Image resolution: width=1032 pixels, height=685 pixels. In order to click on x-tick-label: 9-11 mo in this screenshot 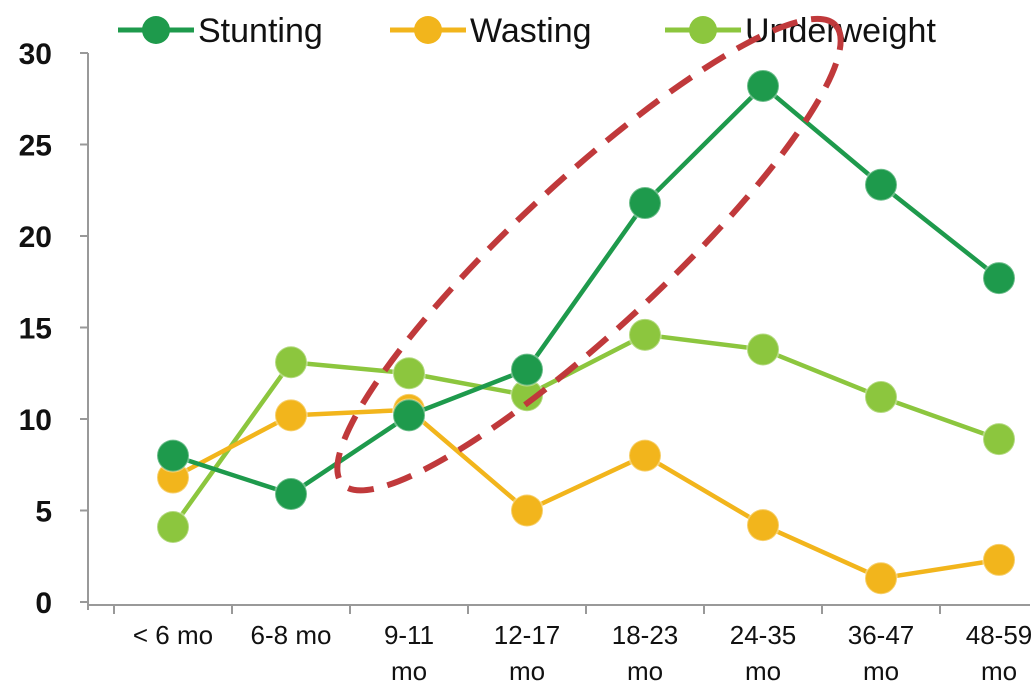, I will do `click(409, 652)`.